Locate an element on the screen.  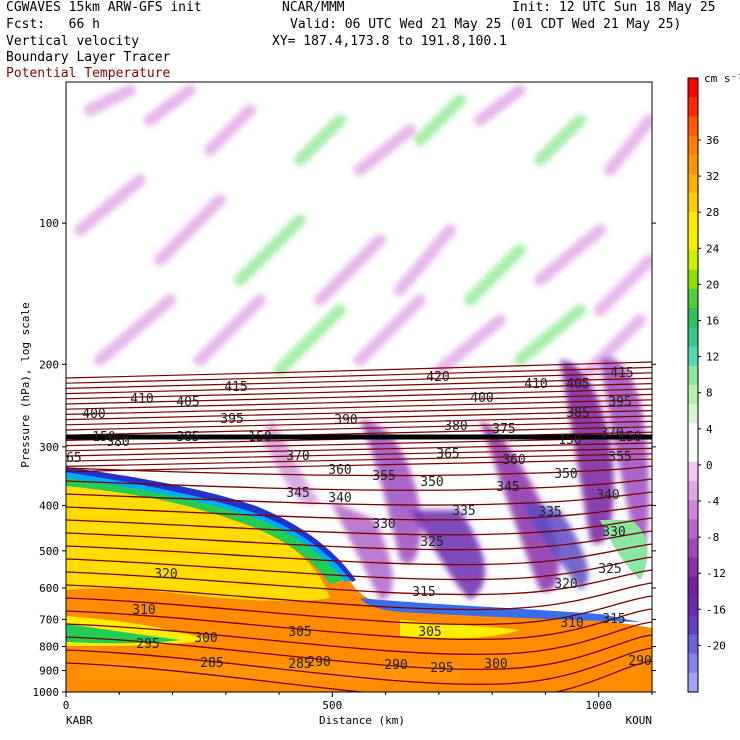
colorbar-tick-label: 16 is located at coordinates (712, 321).